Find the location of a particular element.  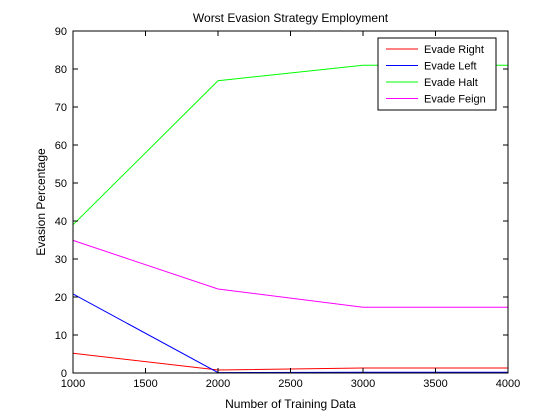

y-tick-label: 10 is located at coordinates (61, 336).